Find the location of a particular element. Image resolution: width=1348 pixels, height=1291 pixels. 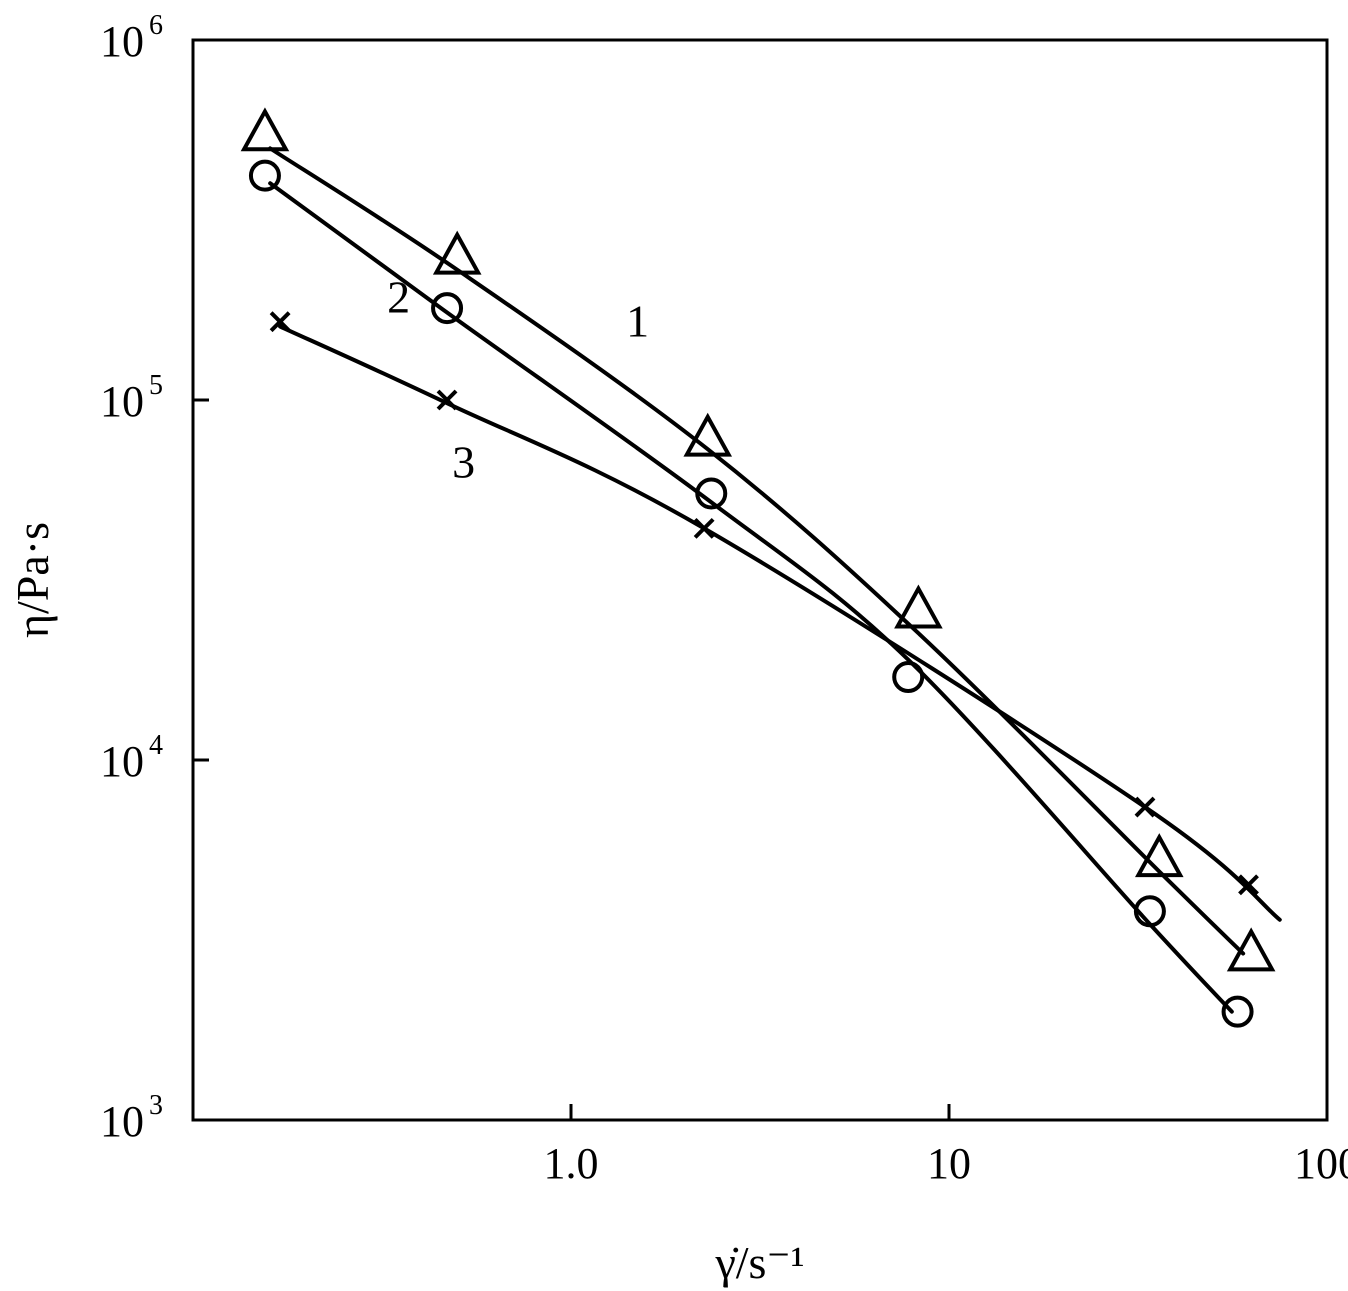

x-tick-label: 100 is located at coordinates (1321, 1163).